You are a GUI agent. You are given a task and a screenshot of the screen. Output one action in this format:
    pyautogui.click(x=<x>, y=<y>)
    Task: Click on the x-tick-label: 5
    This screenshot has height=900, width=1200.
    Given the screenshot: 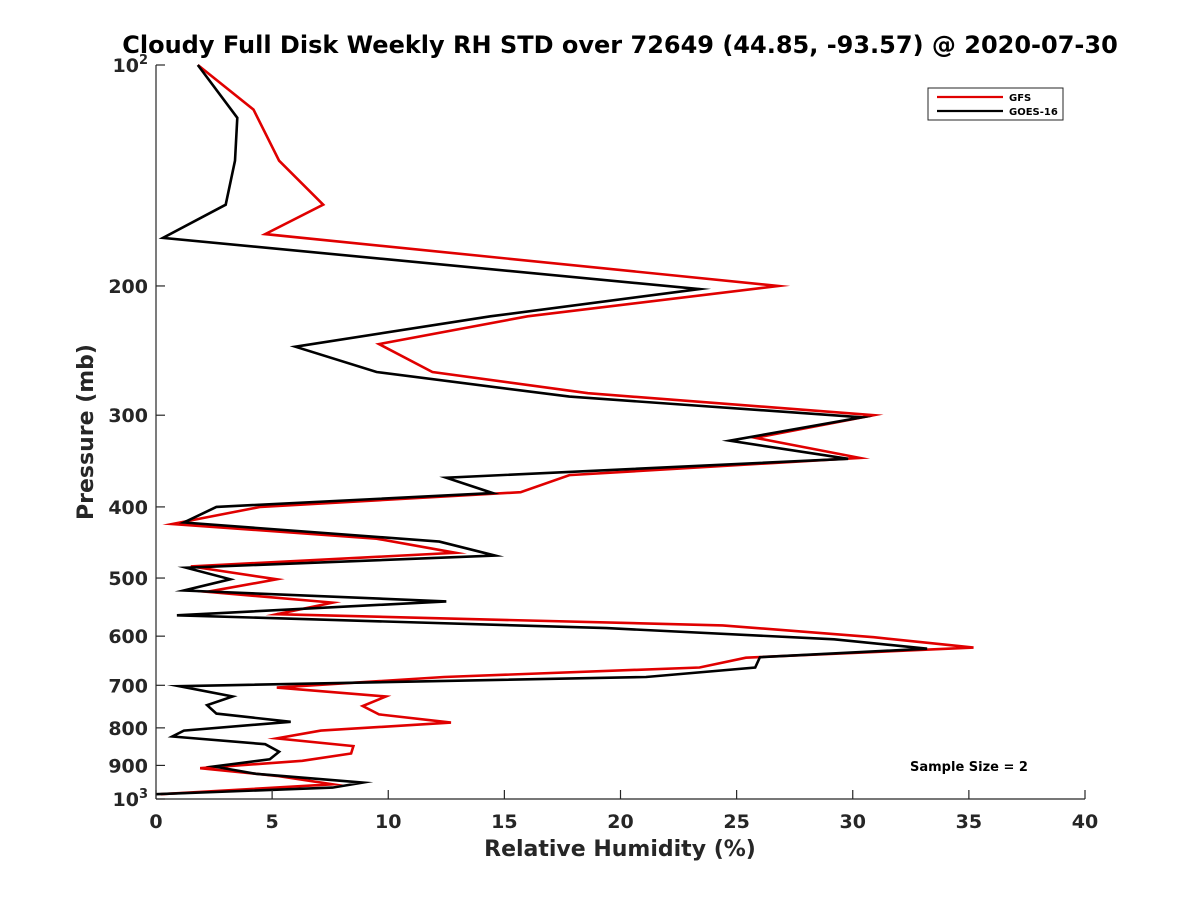 What is the action you would take?
    pyautogui.click(x=272, y=822)
    